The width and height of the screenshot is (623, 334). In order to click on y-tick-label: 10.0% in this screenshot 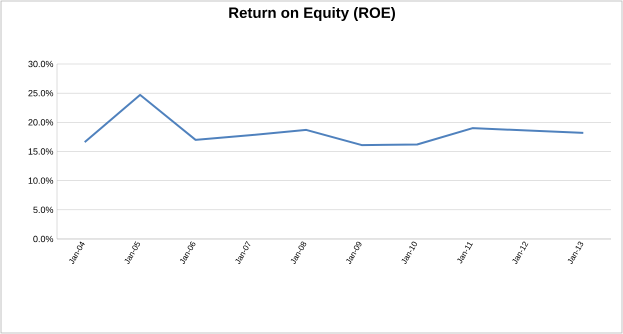, I will do `click(41, 180)`.